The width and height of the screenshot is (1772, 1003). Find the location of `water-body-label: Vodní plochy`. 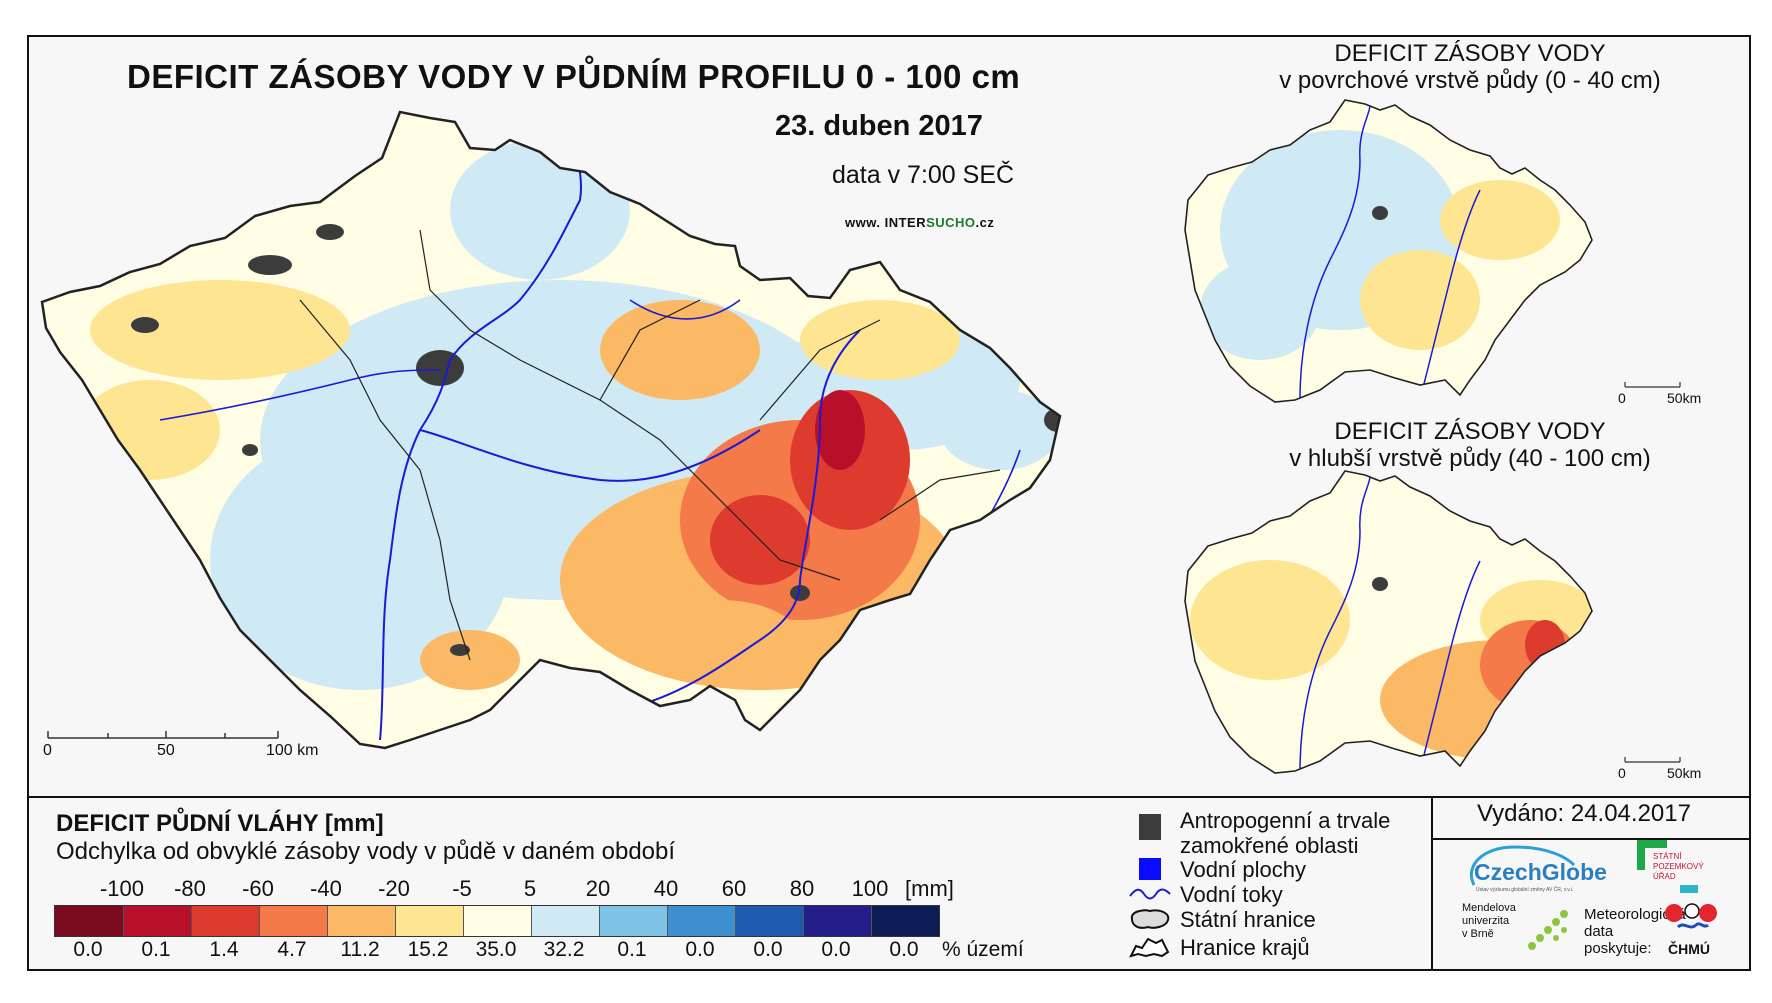

water-body-label: Vodní plochy is located at coordinates (1243, 869).